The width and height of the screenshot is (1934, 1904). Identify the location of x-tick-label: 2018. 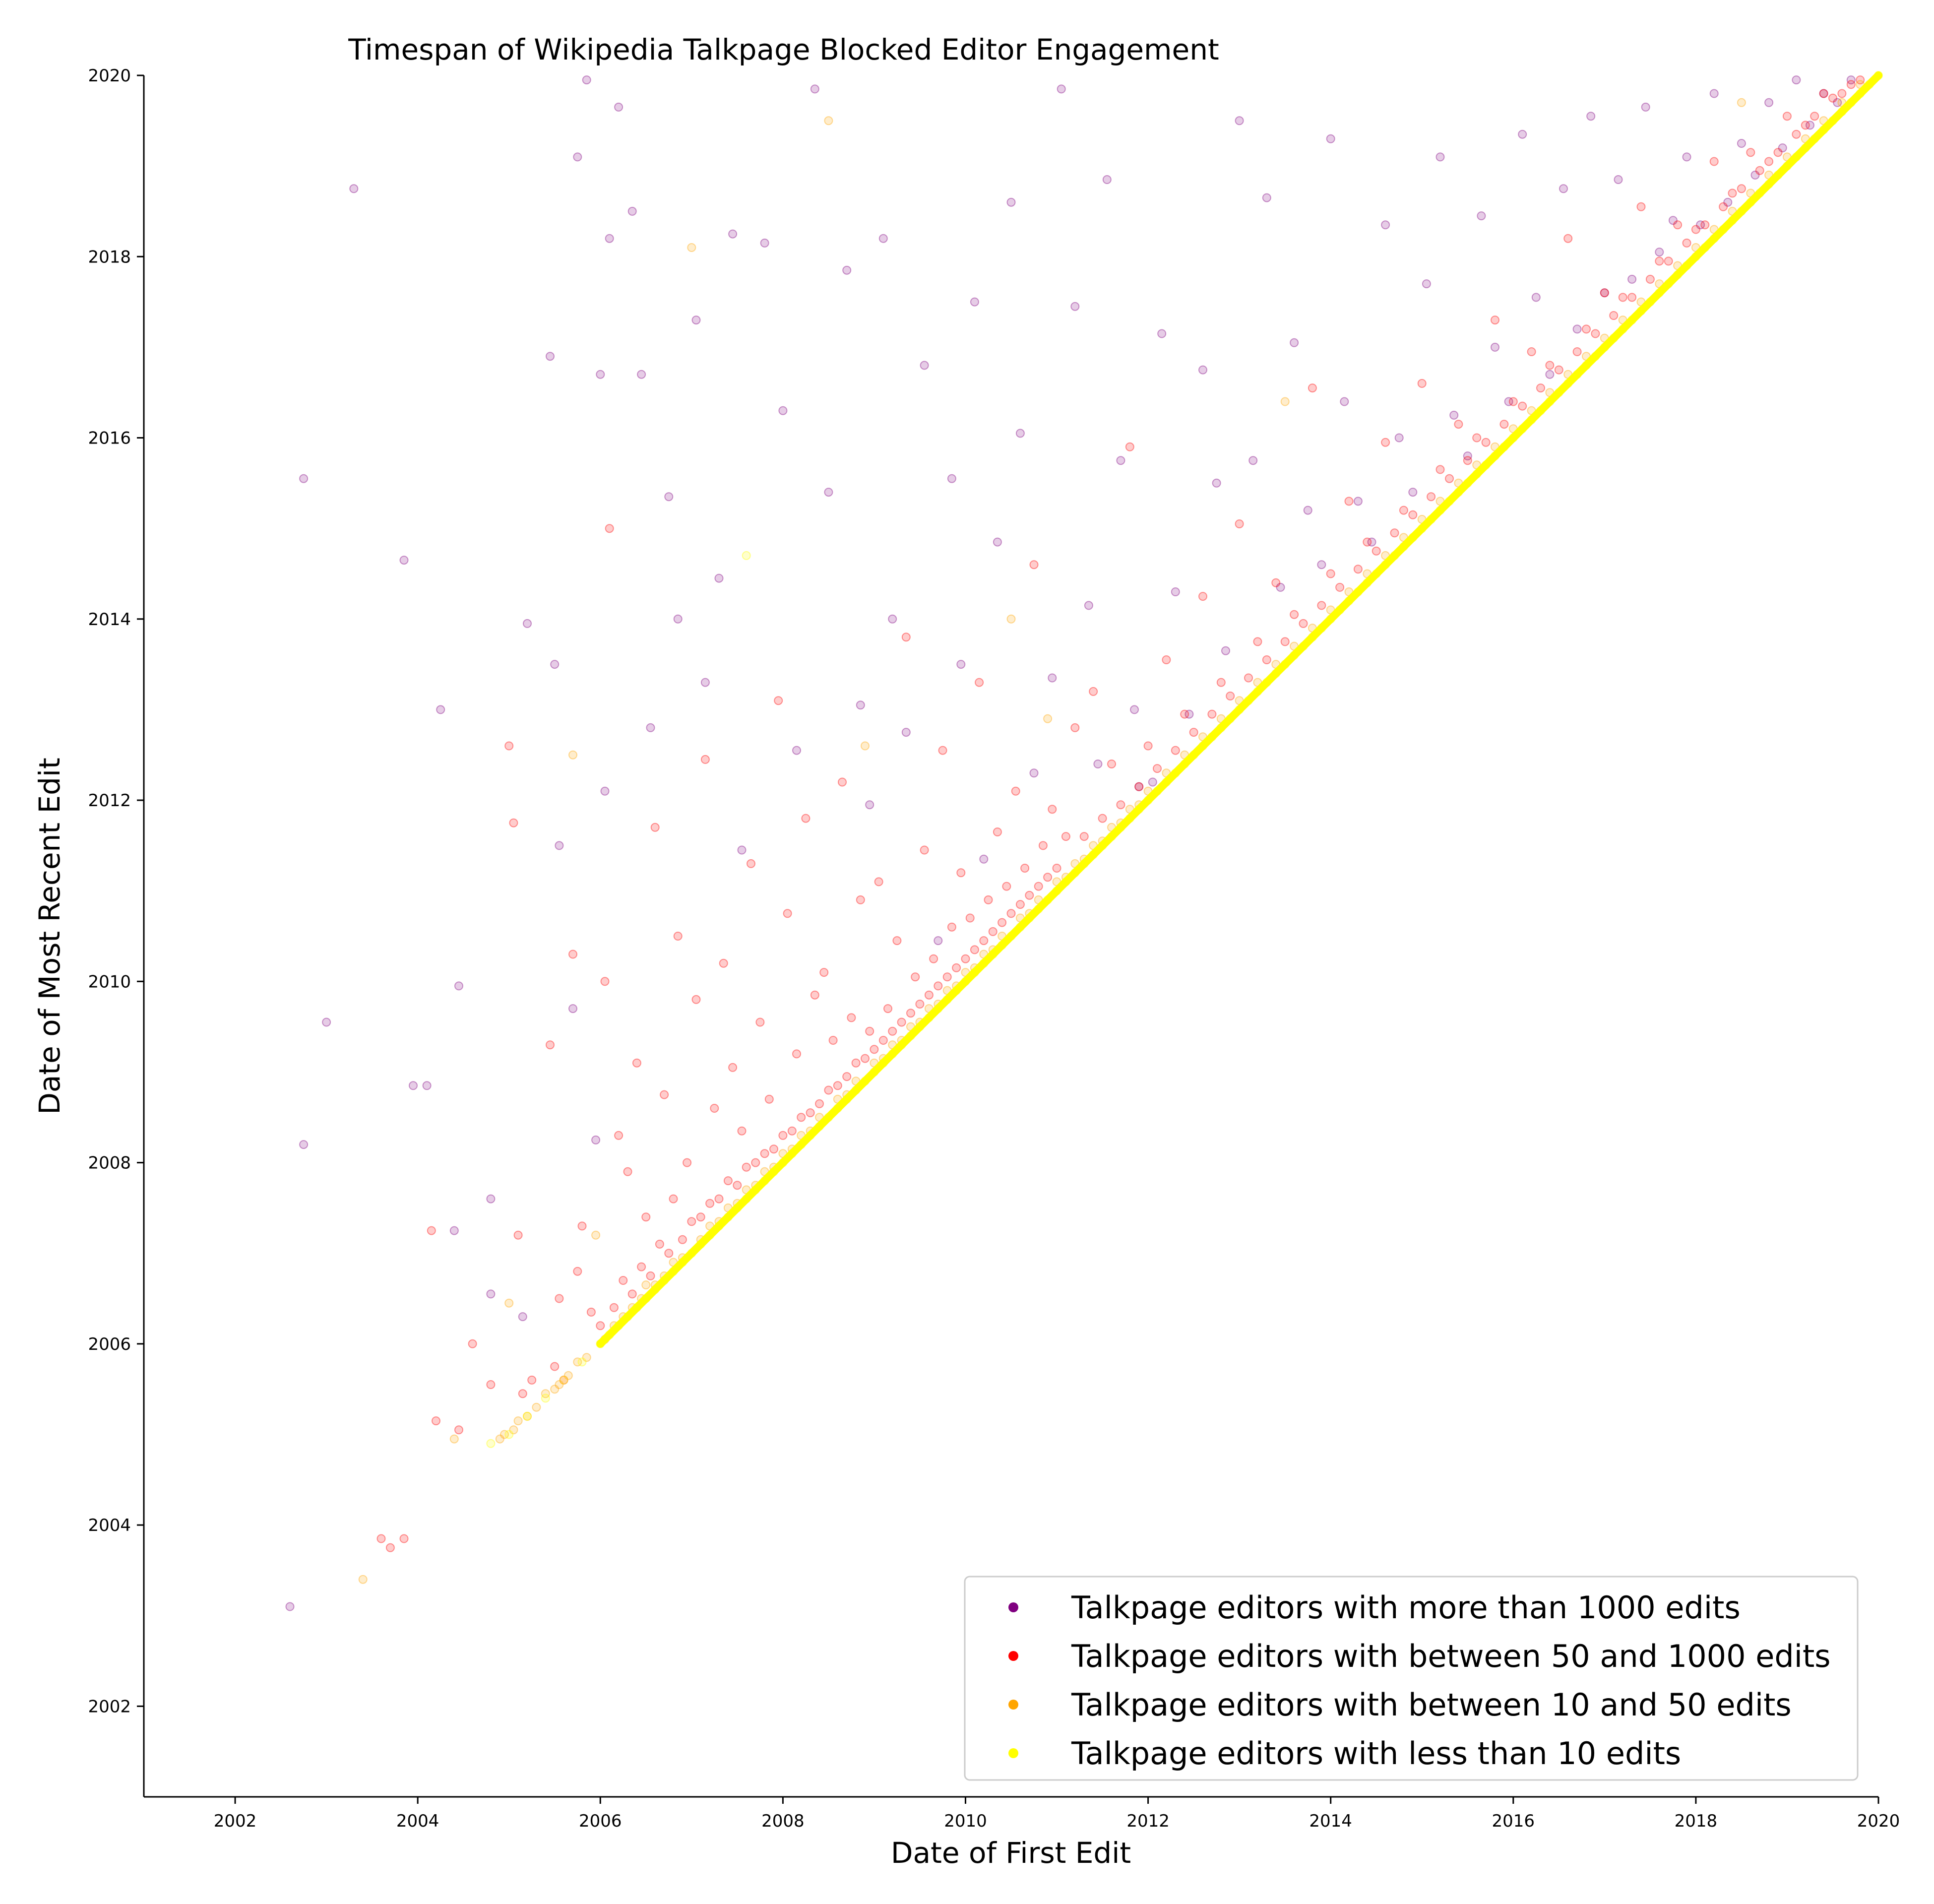
(1696, 1821).